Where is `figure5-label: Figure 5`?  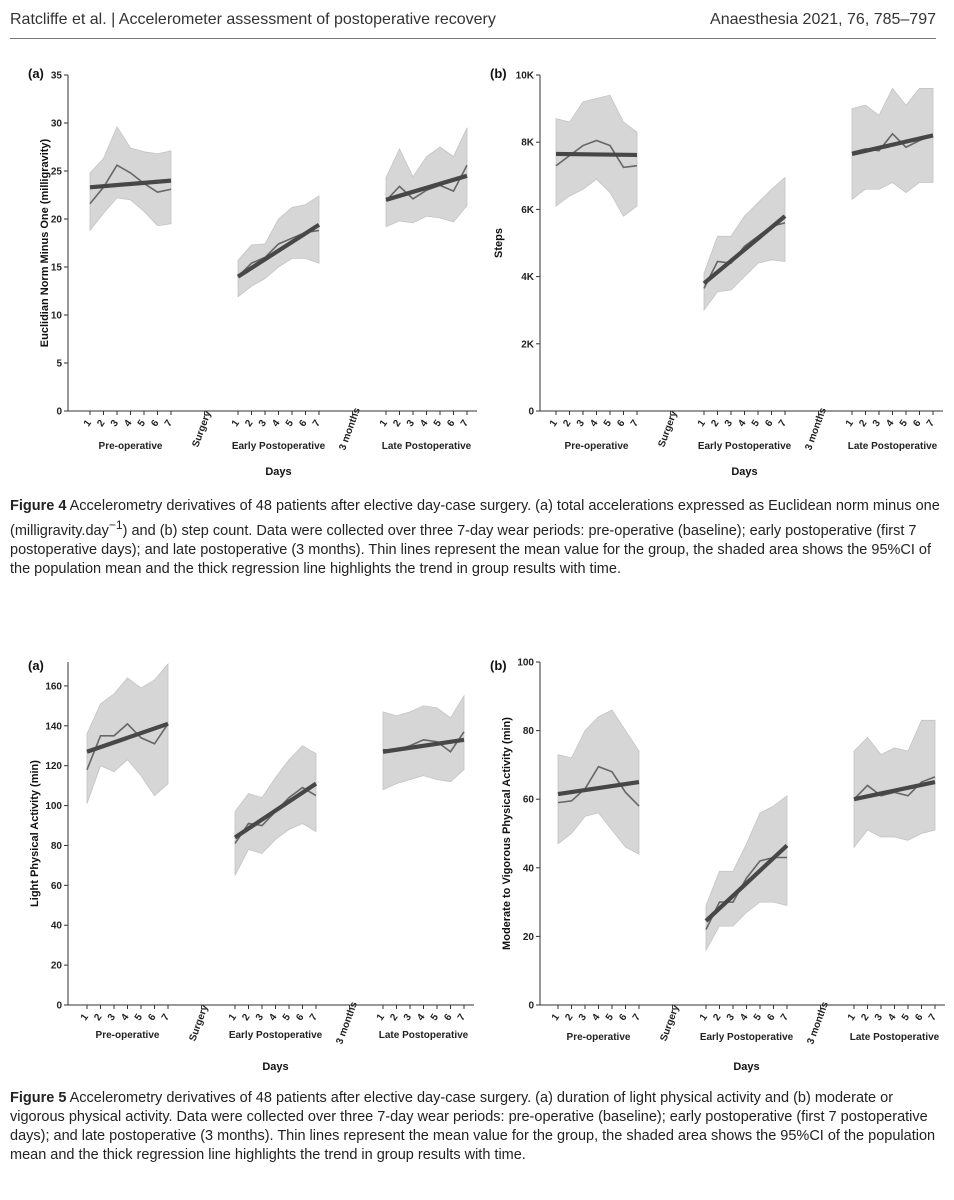
figure5-label: Figure 5 is located at coordinates (38, 1098).